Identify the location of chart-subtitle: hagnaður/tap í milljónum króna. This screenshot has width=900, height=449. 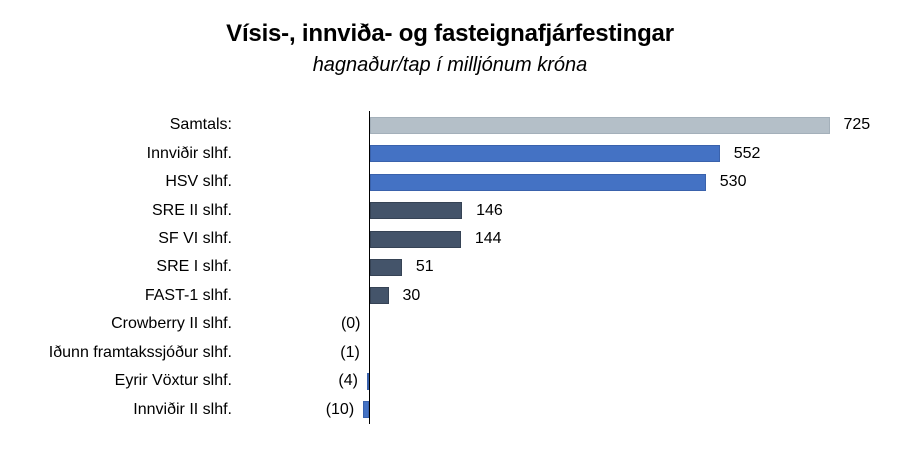
(450, 65).